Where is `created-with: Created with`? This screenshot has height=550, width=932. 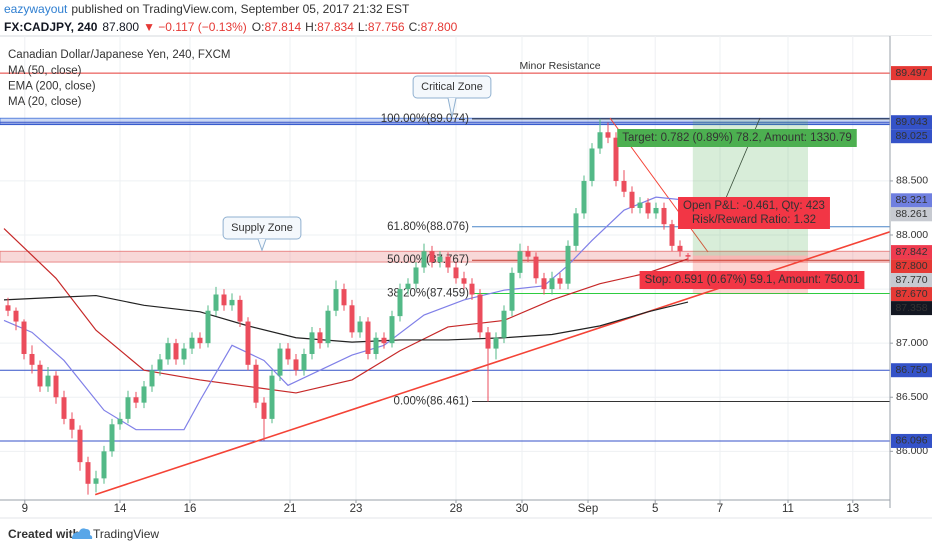
created-with: Created with is located at coordinates (44, 534).